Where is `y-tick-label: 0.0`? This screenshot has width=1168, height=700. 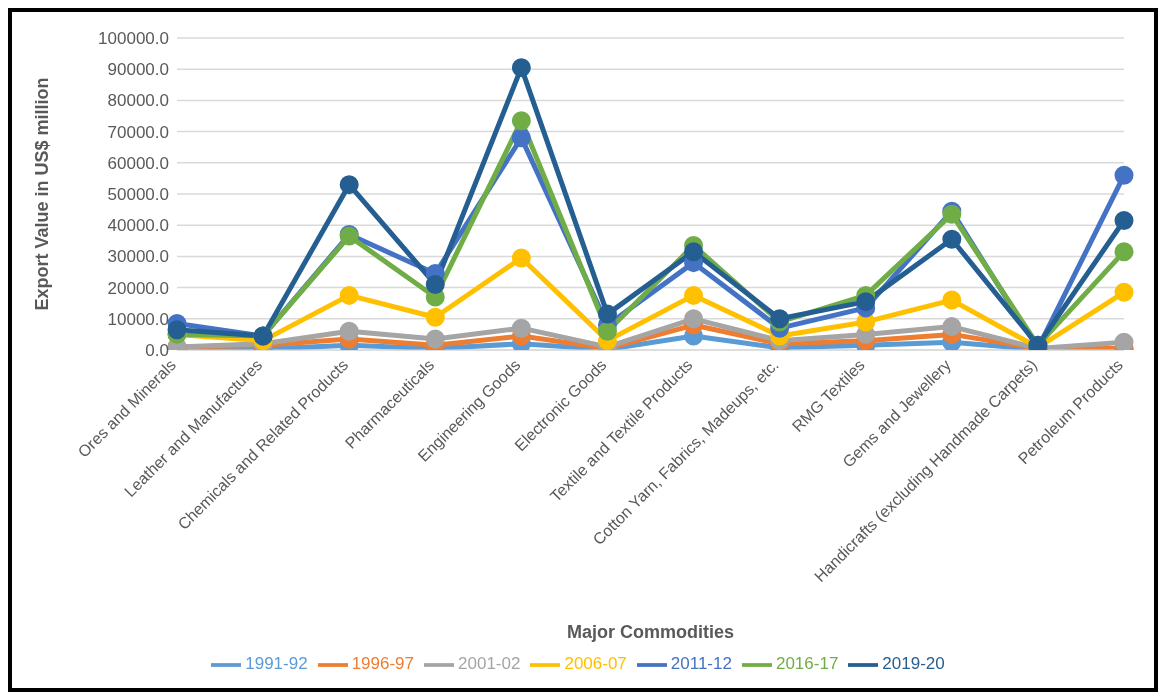 y-tick-label: 0.0 is located at coordinates (157, 351).